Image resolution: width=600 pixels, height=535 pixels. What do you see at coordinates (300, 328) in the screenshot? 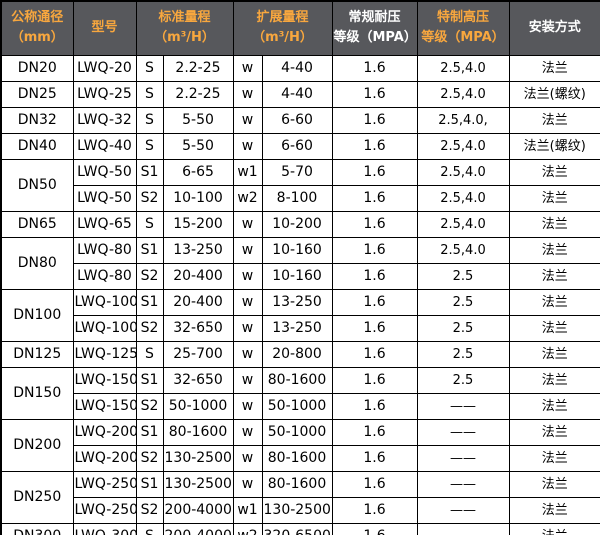
I see `table-row: LWQ-100 S2 32-650 w 13-250 1.6 2.5 法兰` at bounding box center [300, 328].